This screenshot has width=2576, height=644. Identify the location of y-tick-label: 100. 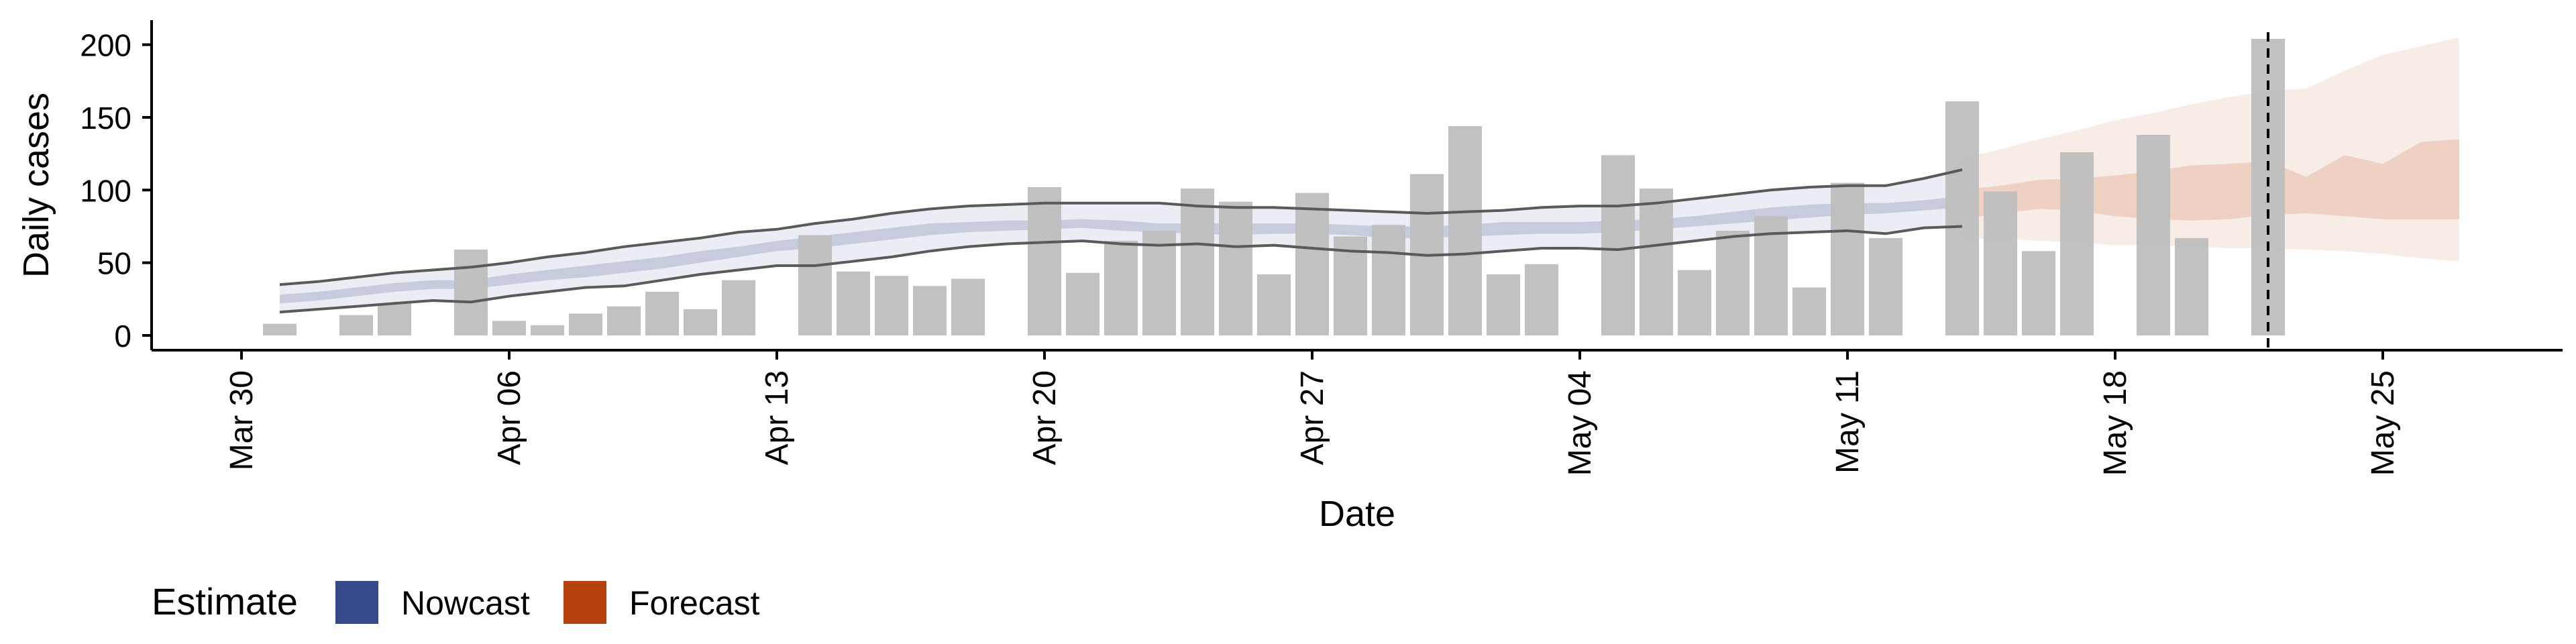
(105, 190).